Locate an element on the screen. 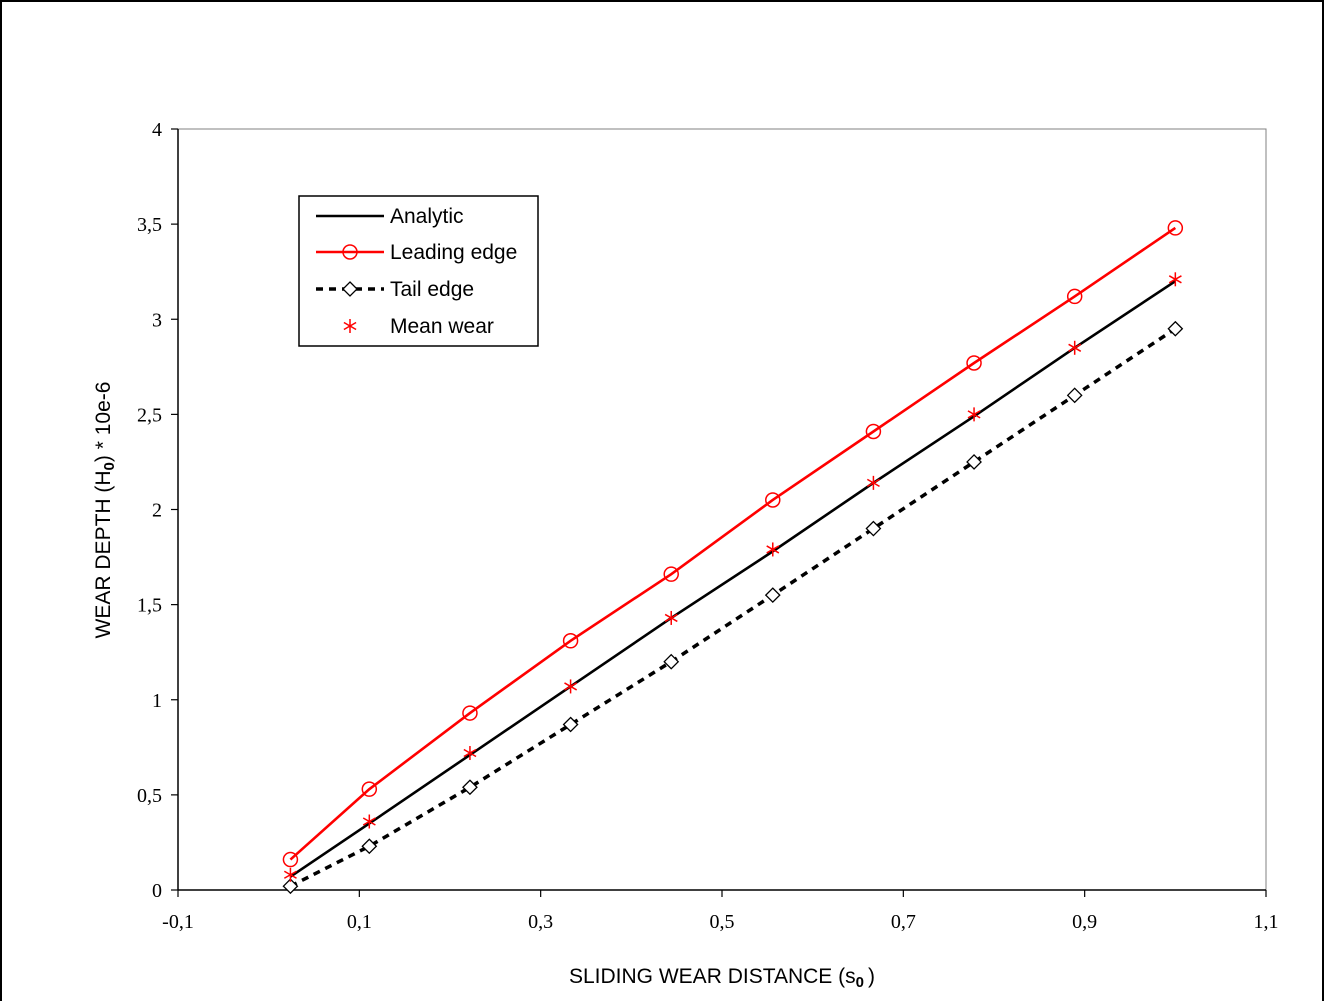 The width and height of the screenshot is (1324, 1001). legend-box is located at coordinates (418, 271).